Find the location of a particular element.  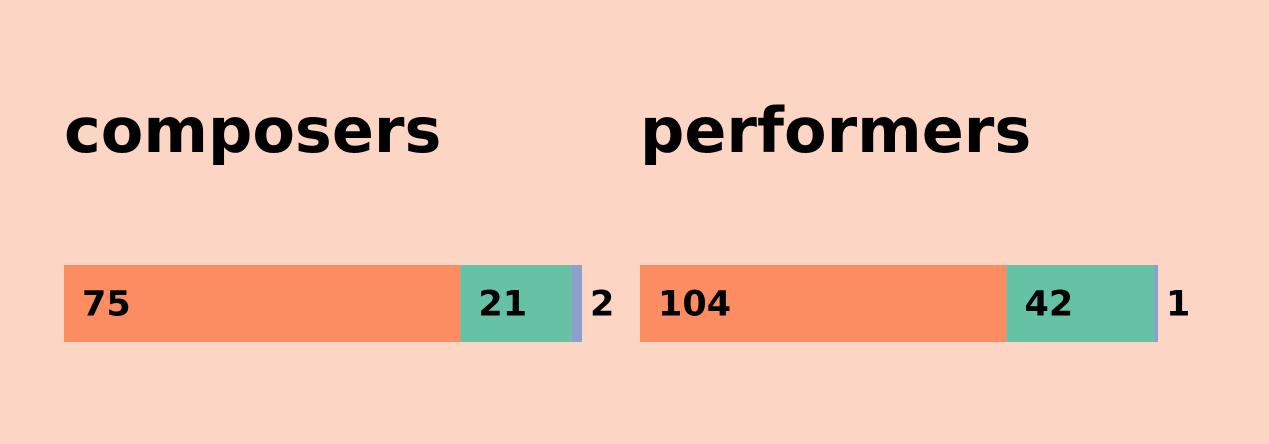

chart-title: performers is located at coordinates (835, 130).